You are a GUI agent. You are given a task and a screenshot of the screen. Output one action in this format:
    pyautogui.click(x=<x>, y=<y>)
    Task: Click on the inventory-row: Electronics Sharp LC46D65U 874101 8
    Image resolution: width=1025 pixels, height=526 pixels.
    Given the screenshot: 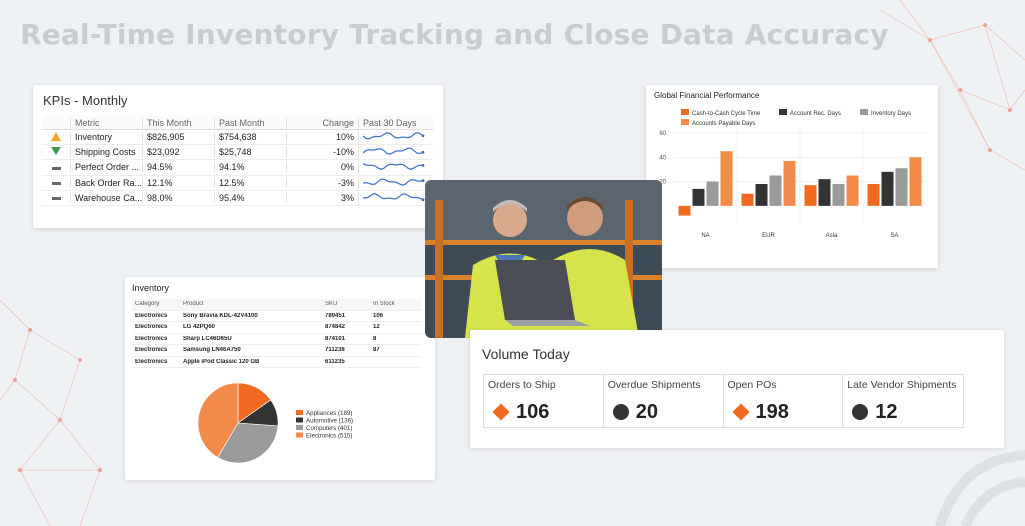 What is the action you would take?
    pyautogui.click(x=276, y=339)
    